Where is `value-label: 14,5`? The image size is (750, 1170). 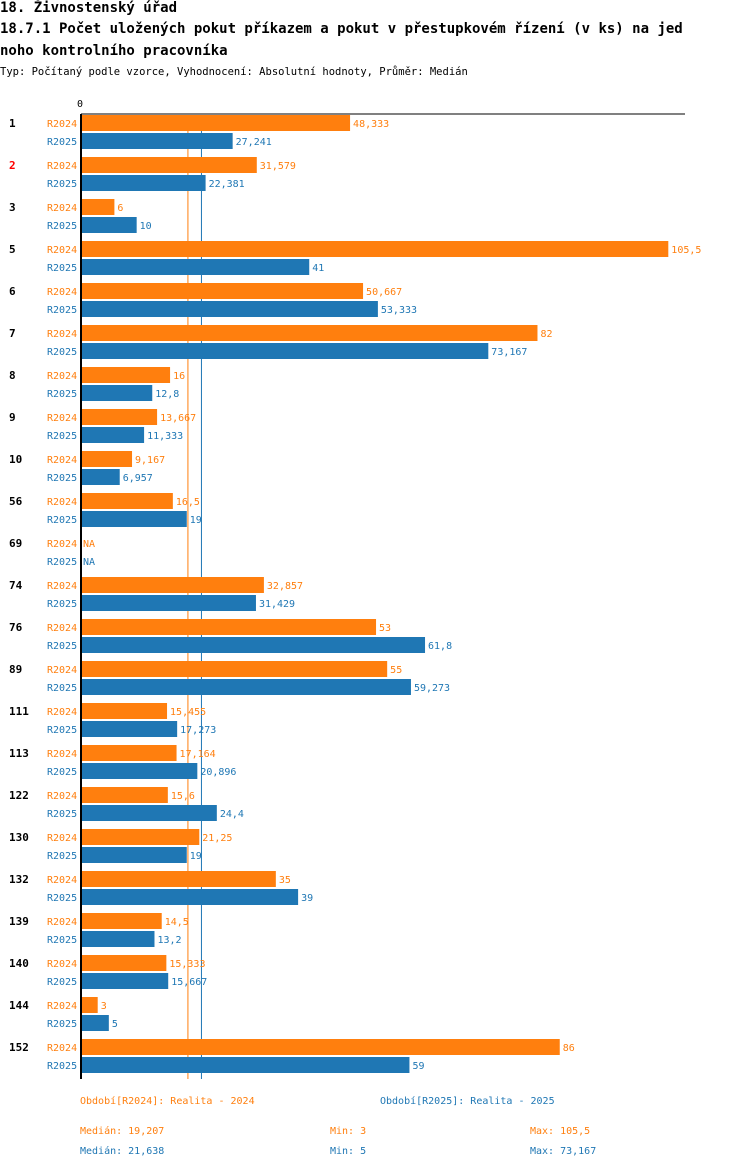 value-label: 14,5 is located at coordinates (177, 922).